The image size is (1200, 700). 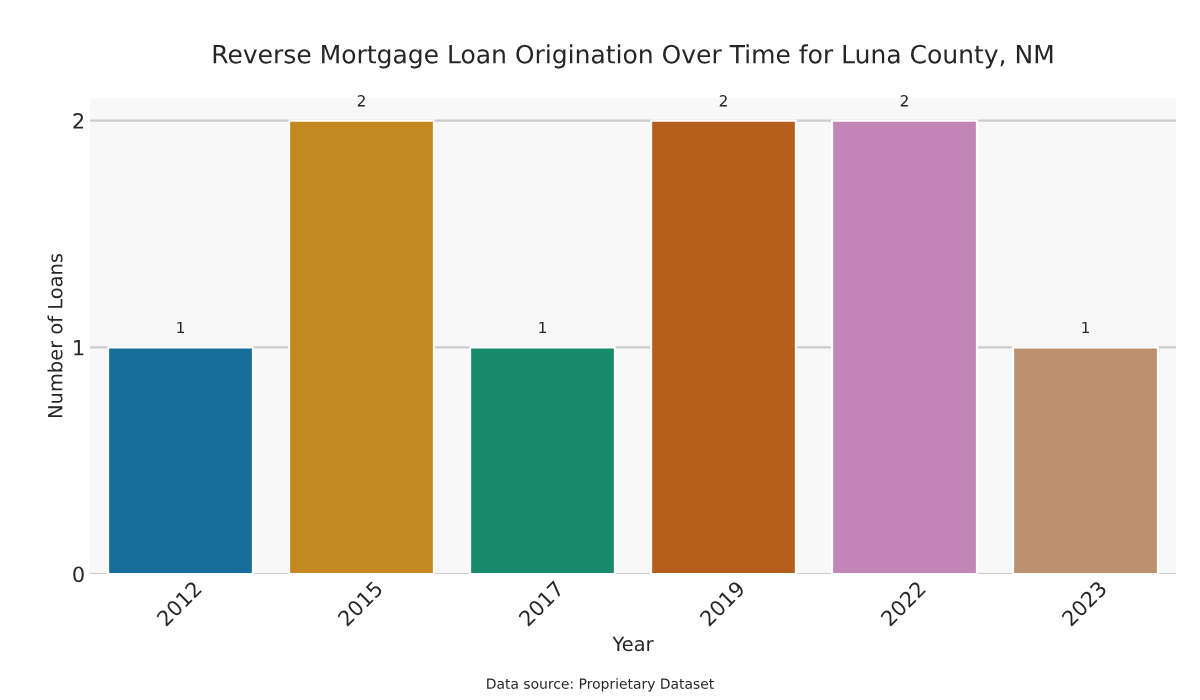 What do you see at coordinates (633, 644) in the screenshot?
I see `x-axis-title: Year` at bounding box center [633, 644].